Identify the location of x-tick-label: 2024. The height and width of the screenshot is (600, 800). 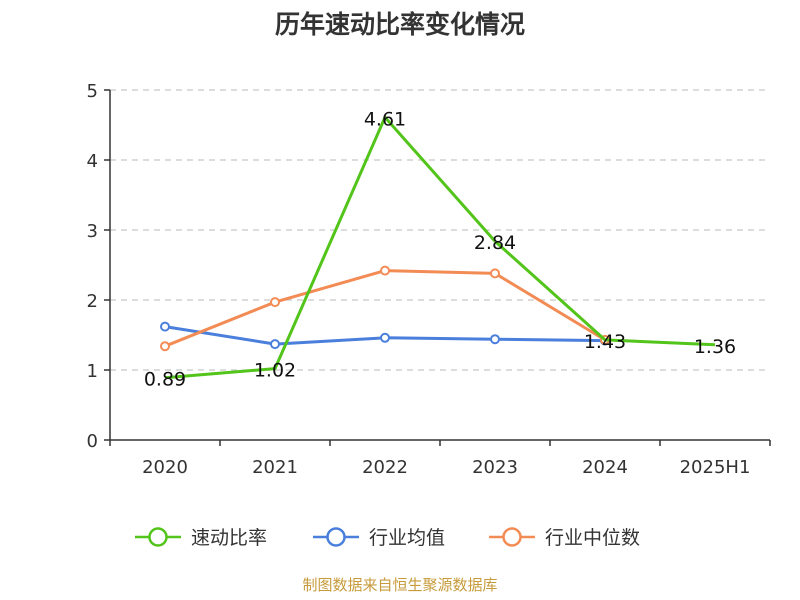
(605, 467).